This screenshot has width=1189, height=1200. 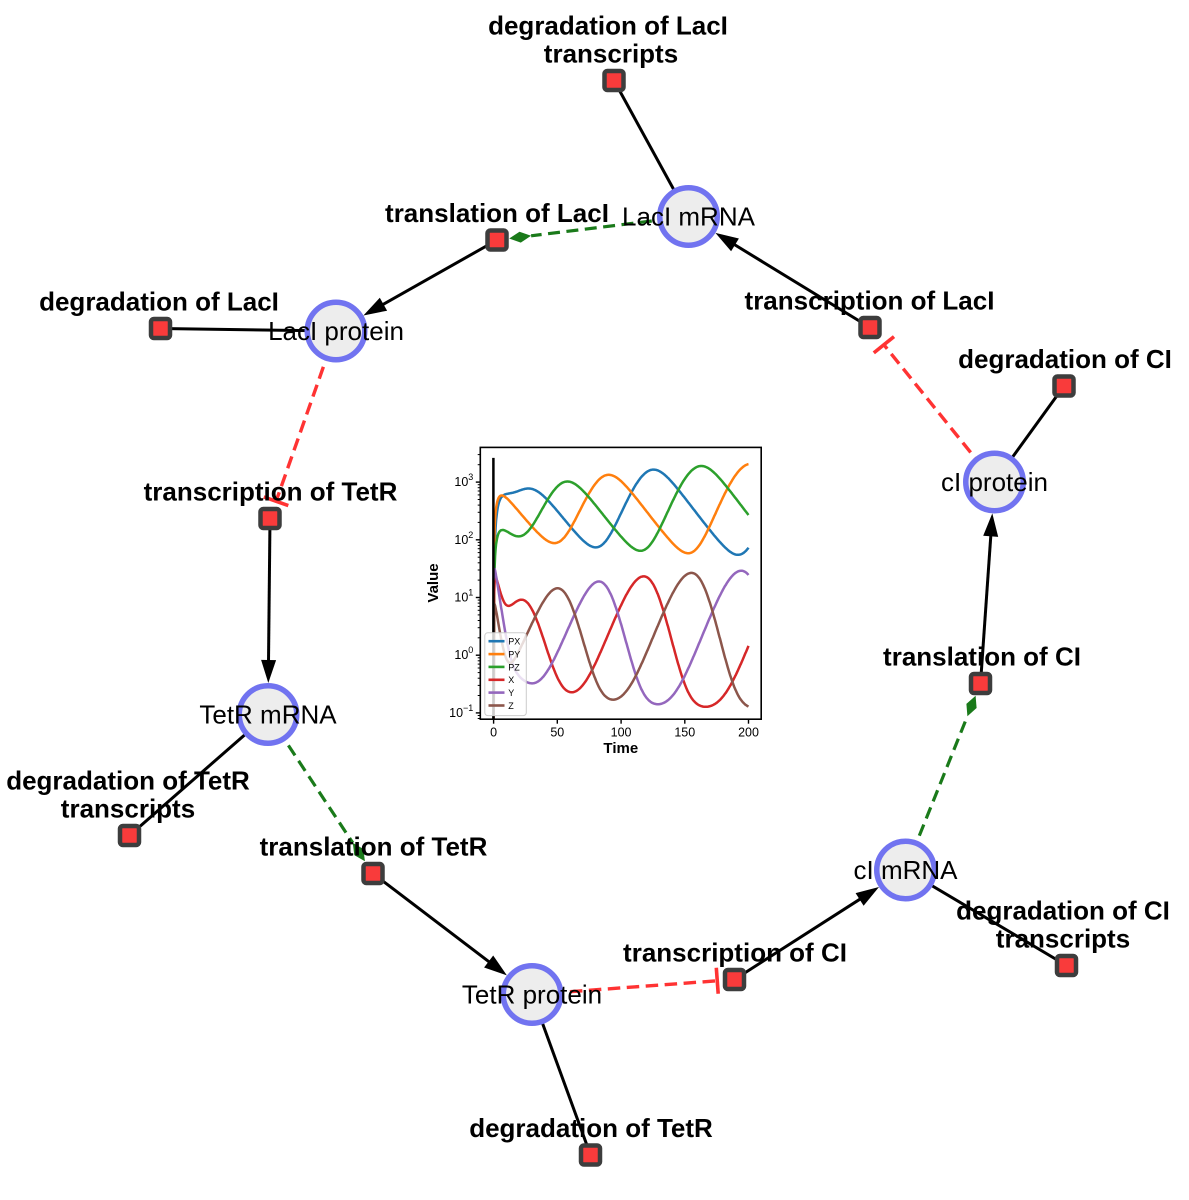 What do you see at coordinates (684, 733) in the screenshot?
I see `svg-text: 150` at bounding box center [684, 733].